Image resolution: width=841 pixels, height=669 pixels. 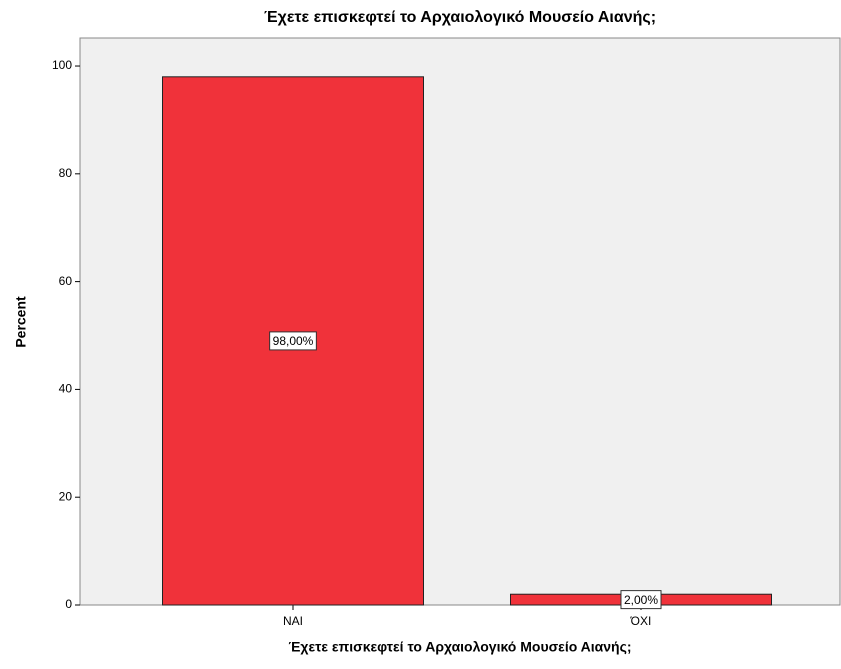 What do you see at coordinates (66, 496) in the screenshot?
I see `y-tick-label: 20` at bounding box center [66, 496].